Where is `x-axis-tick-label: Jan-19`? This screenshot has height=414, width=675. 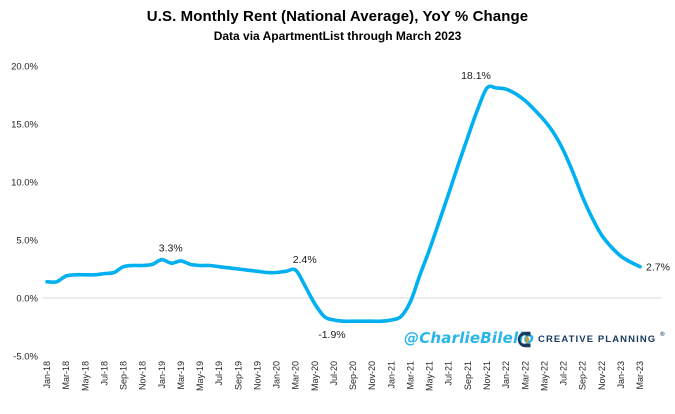 x-axis-tick-label: Jan-19 is located at coordinates (162, 375).